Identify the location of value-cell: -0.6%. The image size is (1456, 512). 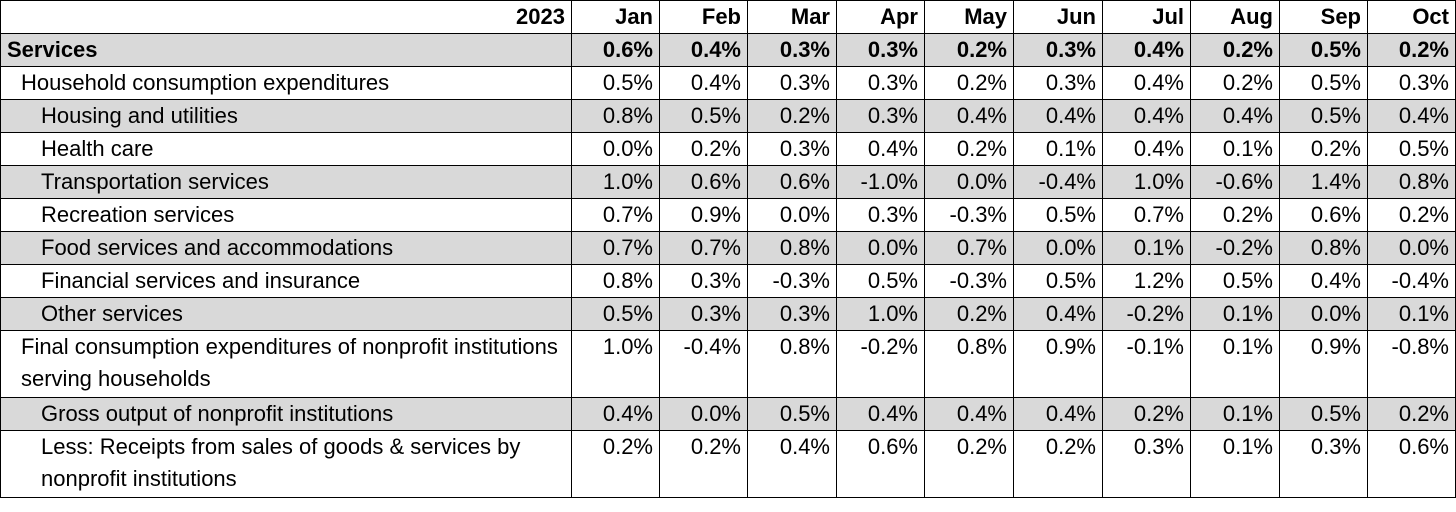
(1235, 182).